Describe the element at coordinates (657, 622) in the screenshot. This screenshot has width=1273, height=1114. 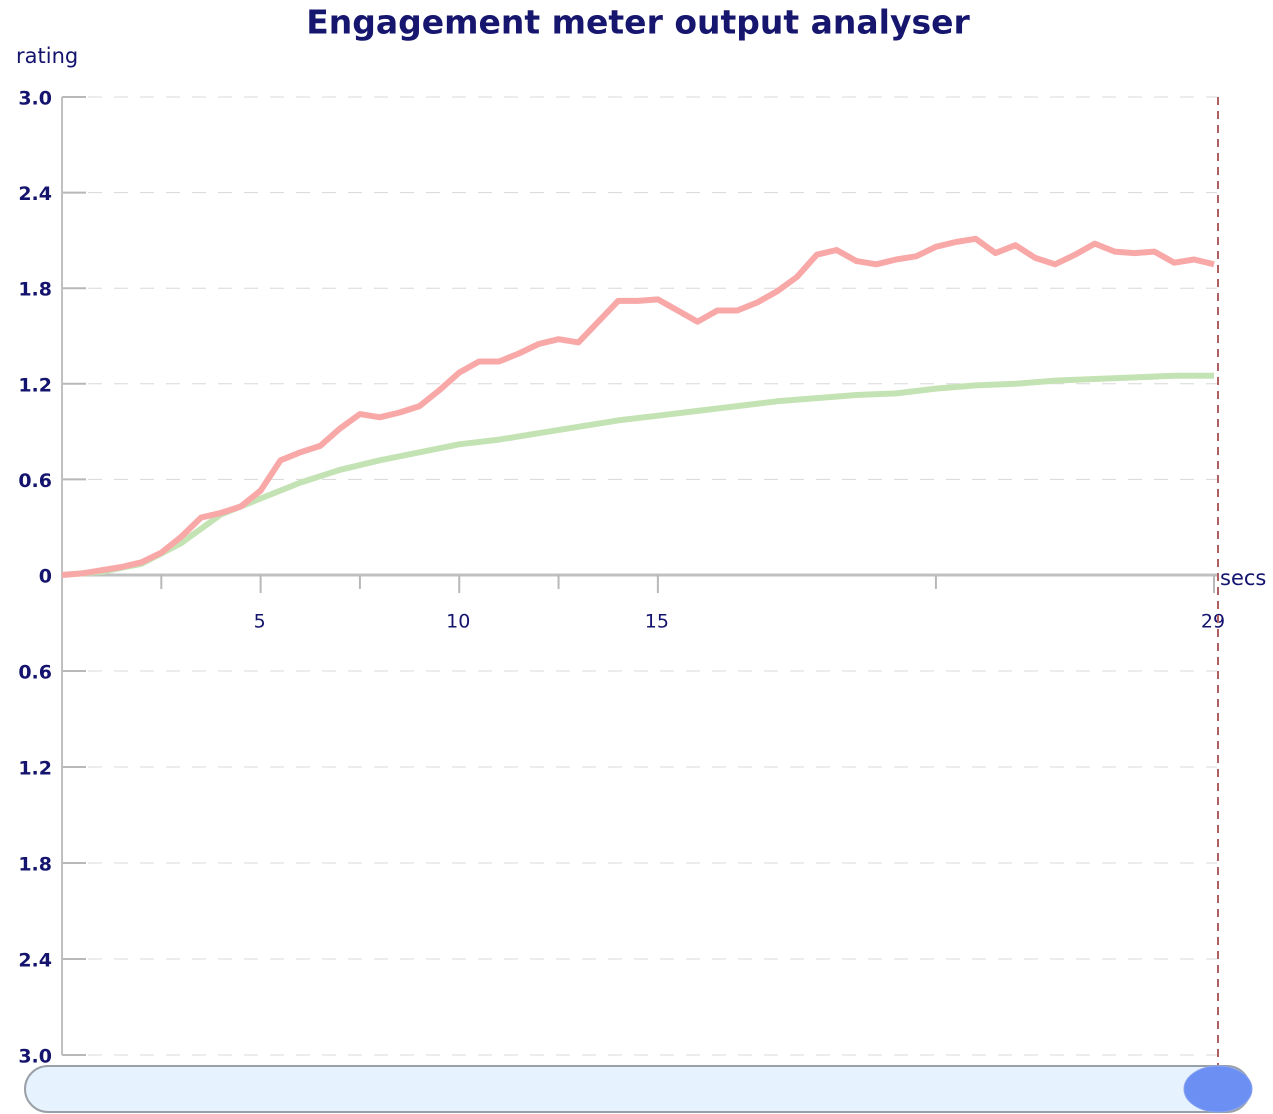
I see `x-tick-label: 15` at that location.